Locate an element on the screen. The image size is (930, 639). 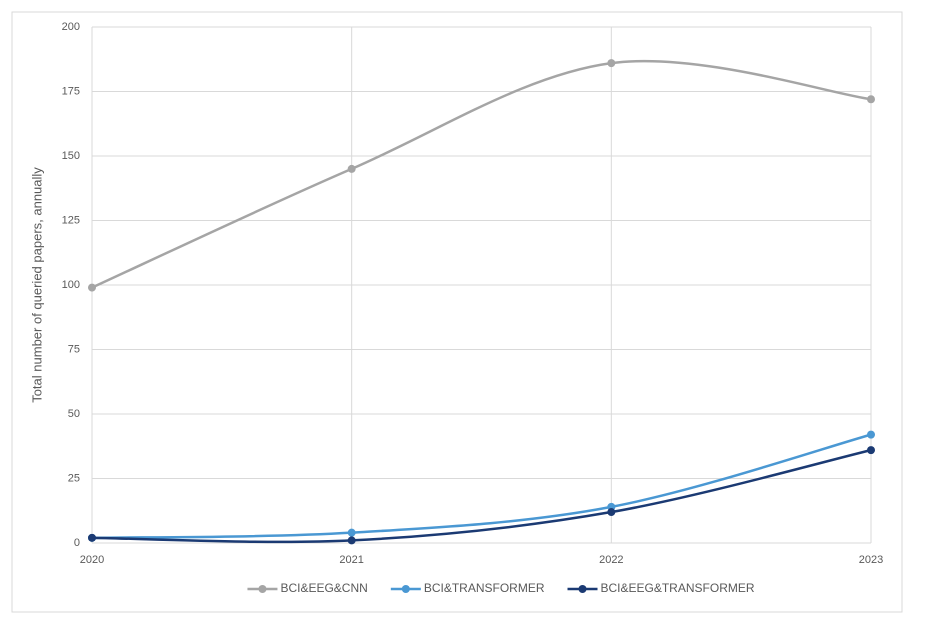
x-tick-label: 2023 is located at coordinates (871, 560).